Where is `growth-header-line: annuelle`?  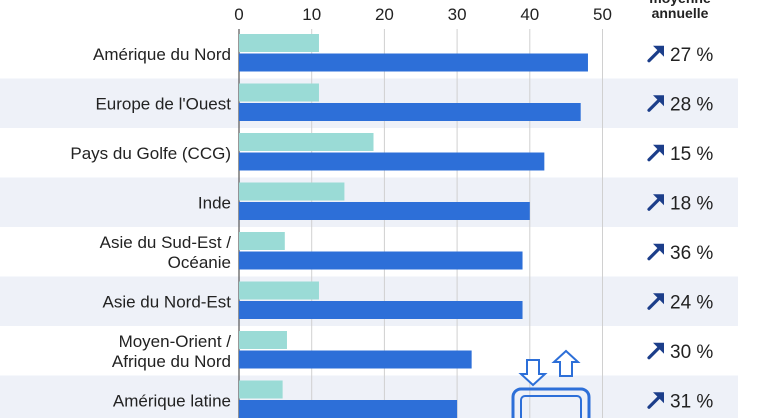
growth-header-line: annuelle is located at coordinates (680, 13).